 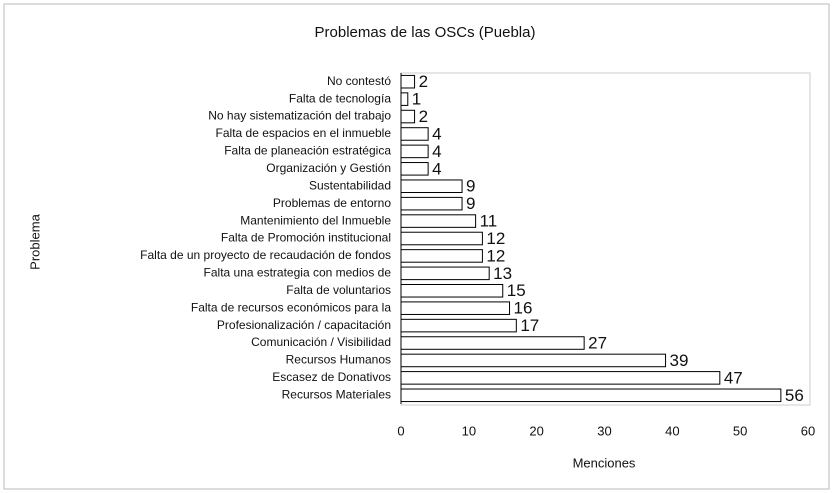 I want to click on y-tick-label: Falta de Promoción institucional, so click(x=306, y=238).